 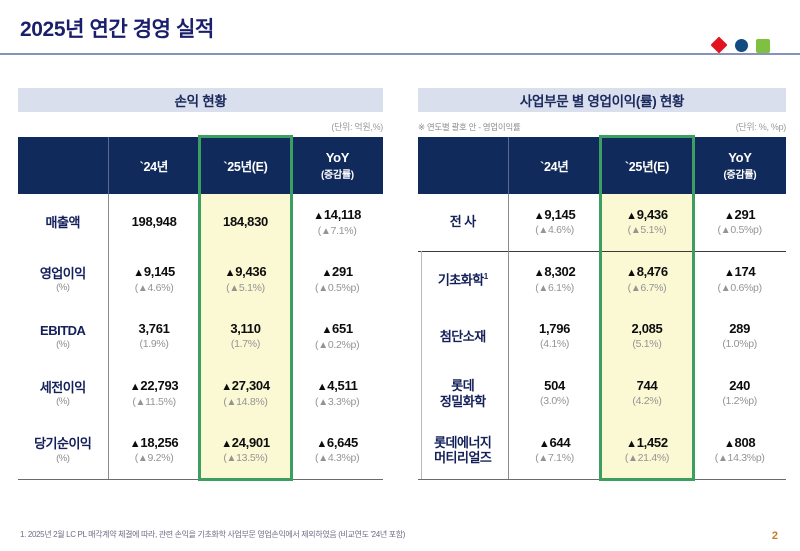 I want to click on value-fy25e: ▲27,304, so click(x=245, y=385).